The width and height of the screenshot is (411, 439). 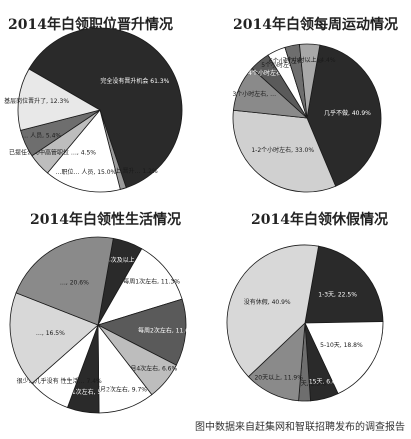 I want to click on slice-label: 20天以上, 11.9%, so click(x=278, y=377).